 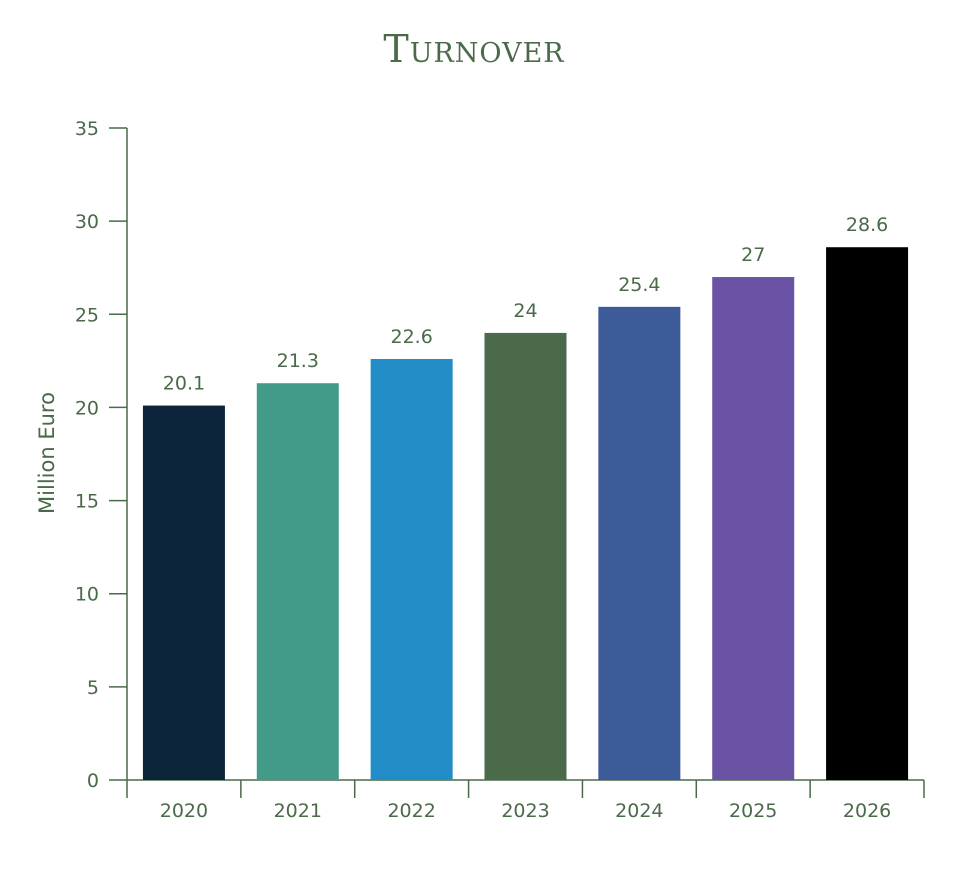 I want to click on data-label: 25.4, so click(x=639, y=285).